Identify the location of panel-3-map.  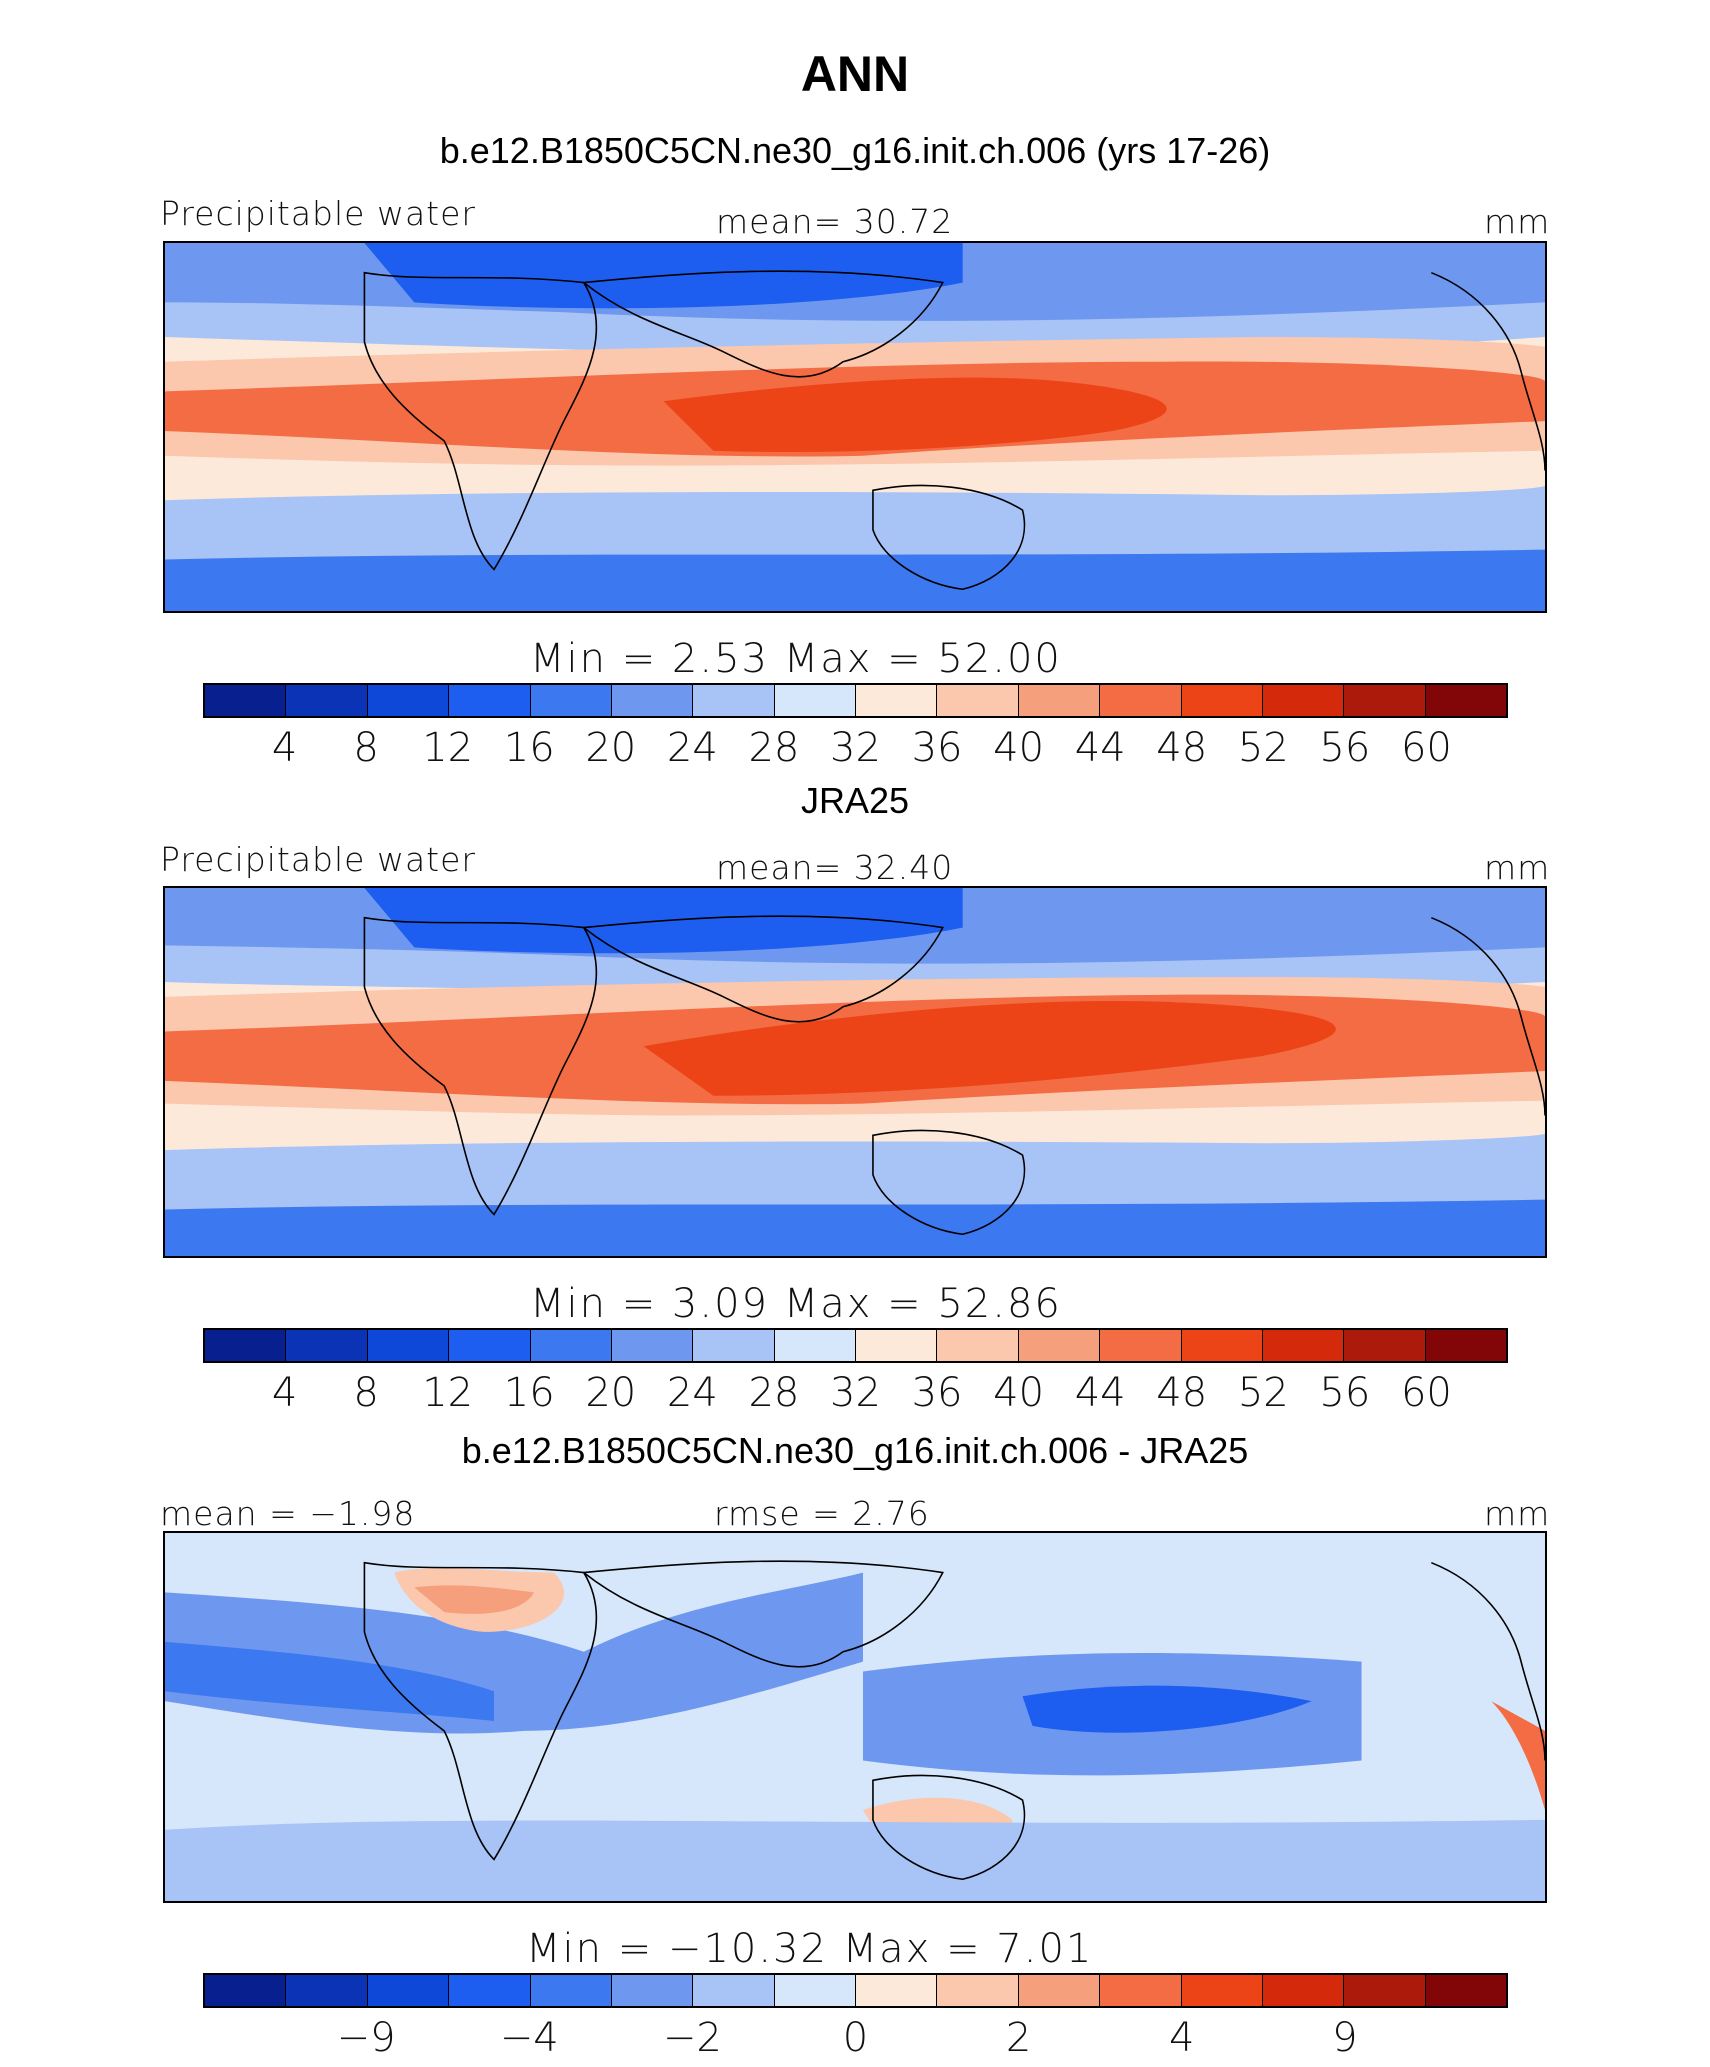
(855, 1717).